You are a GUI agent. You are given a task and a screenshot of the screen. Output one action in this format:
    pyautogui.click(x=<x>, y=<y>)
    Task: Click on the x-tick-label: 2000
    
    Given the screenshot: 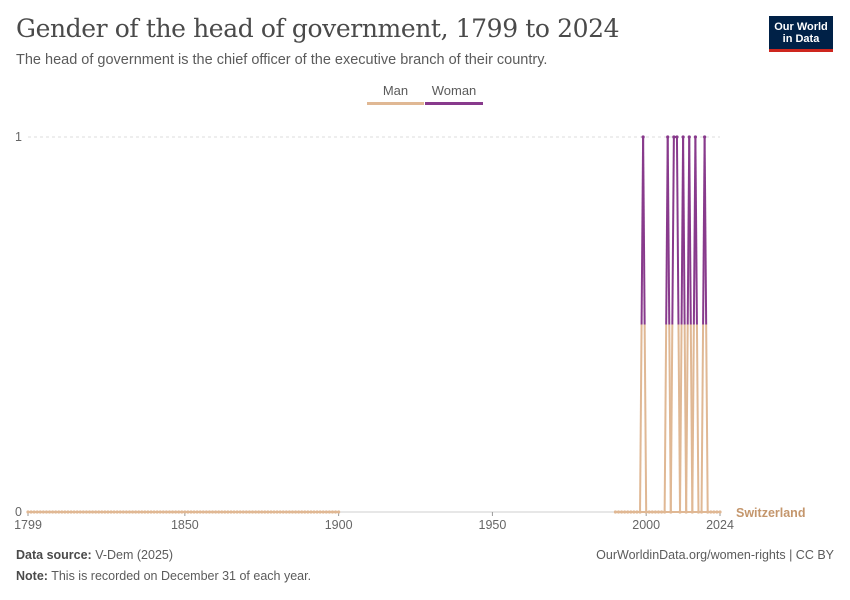 What is the action you would take?
    pyautogui.click(x=646, y=525)
    